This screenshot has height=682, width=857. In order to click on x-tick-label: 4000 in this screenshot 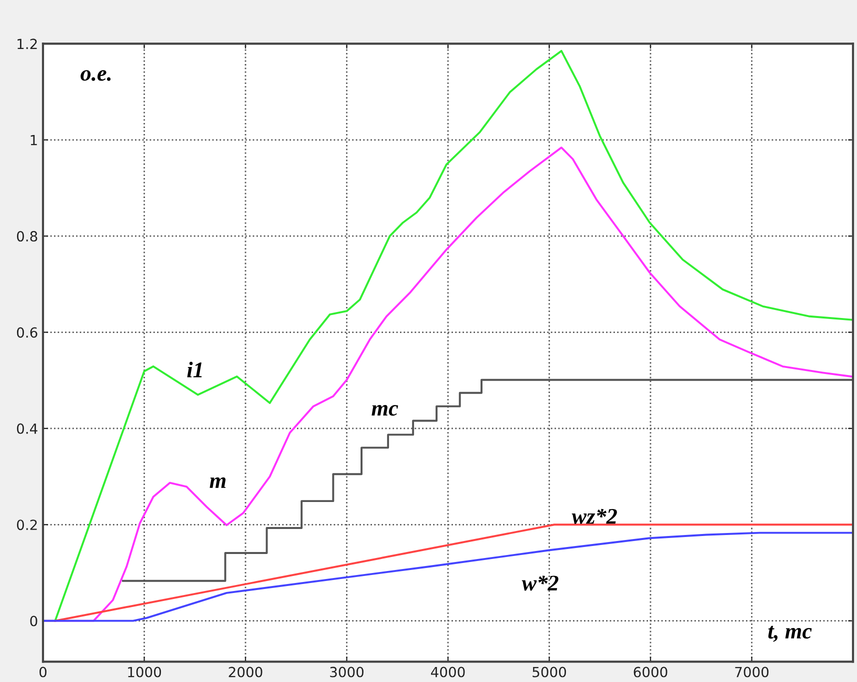, I will do `click(448, 672)`.